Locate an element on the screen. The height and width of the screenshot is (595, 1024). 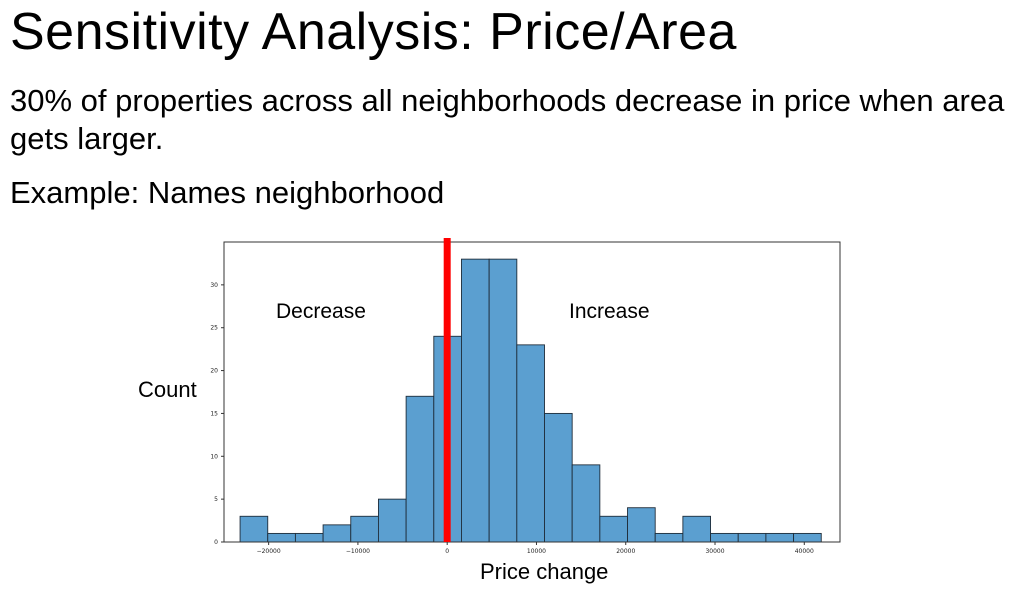
y-tick-label: 10 is located at coordinates (214, 456).